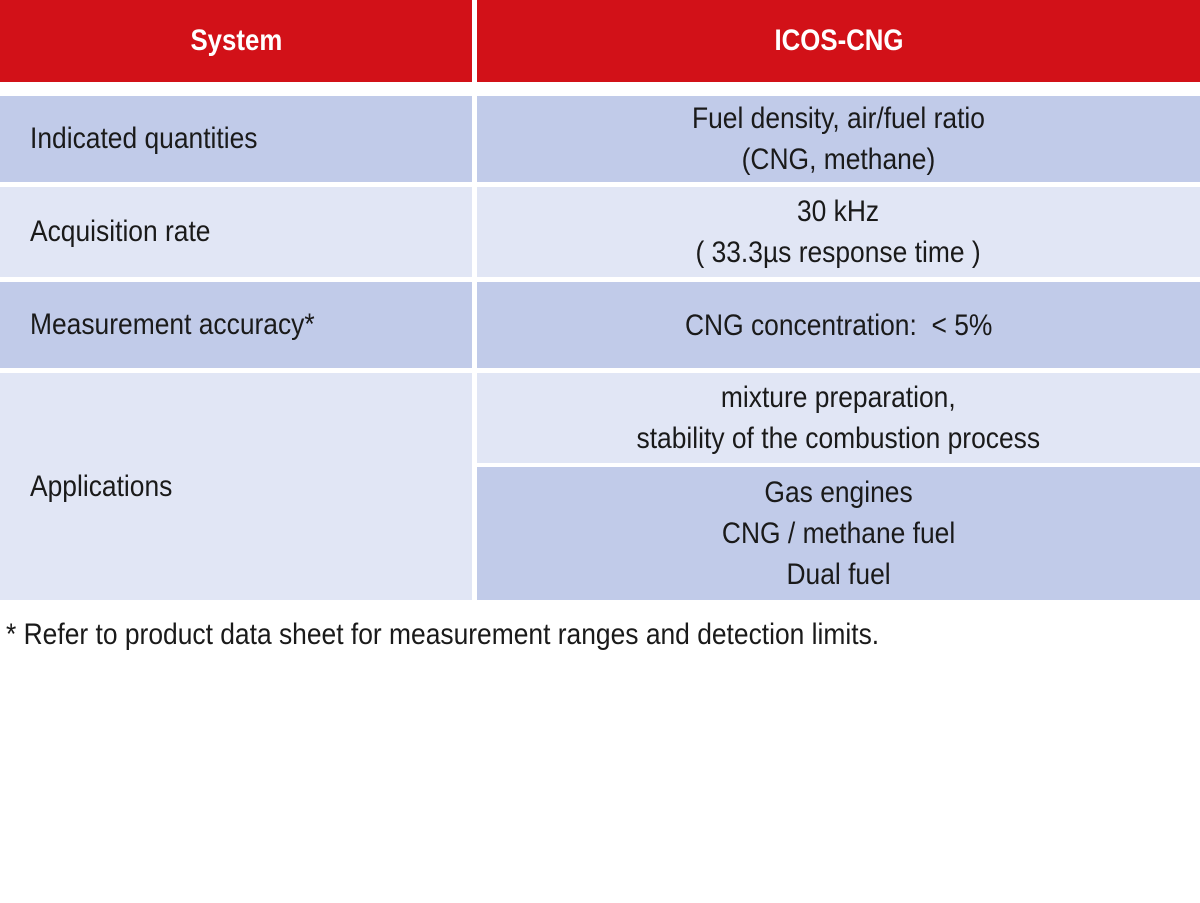 The width and height of the screenshot is (1200, 903). Describe the element at coordinates (838, 232) in the screenshot. I see `row-acquisition-rate-value: 30 kHz ( 33.3µs response time )` at that location.